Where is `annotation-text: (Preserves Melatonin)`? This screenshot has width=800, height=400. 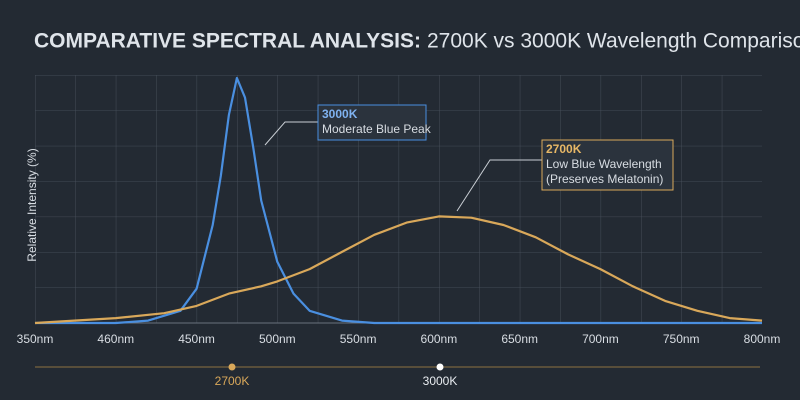
annotation-text: (Preserves Melatonin) is located at coordinates (604, 179).